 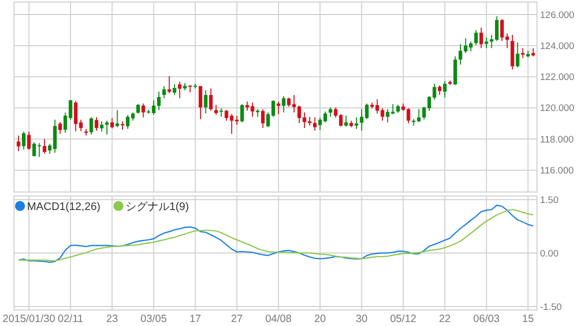 I want to click on y-tick-label: 122.000, so click(x=557, y=78).